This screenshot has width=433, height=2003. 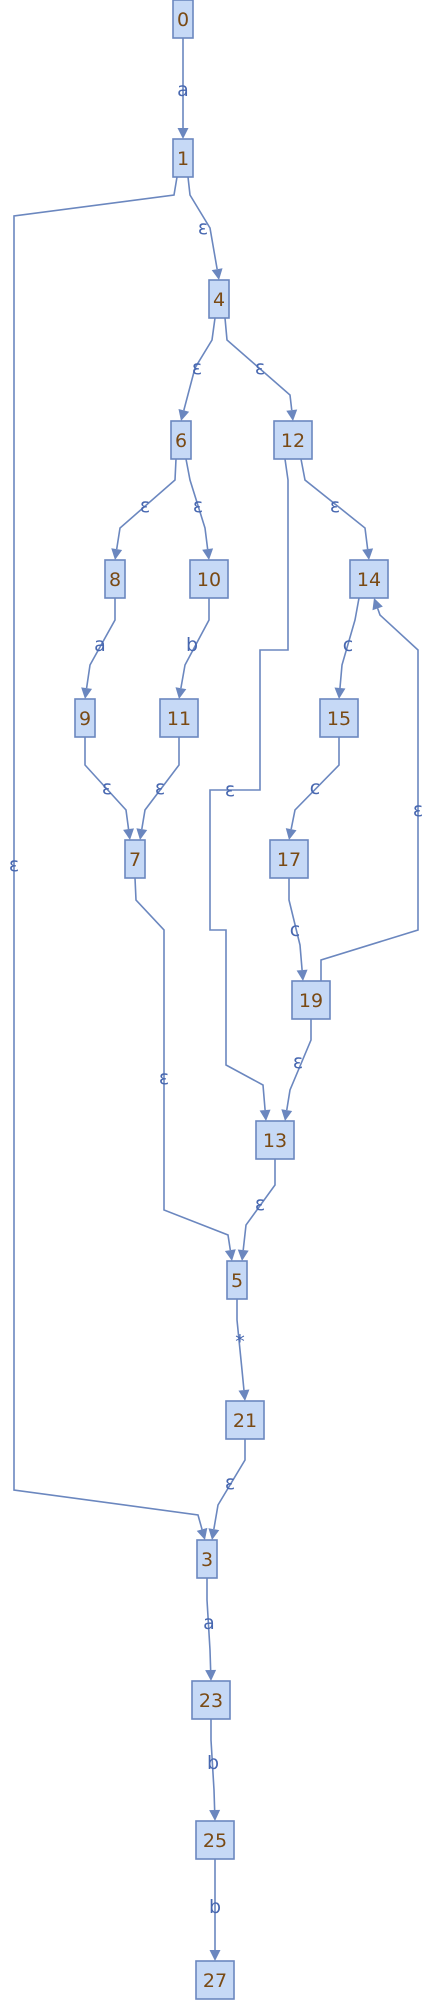 I want to click on state-label: 21, so click(x=245, y=1421).